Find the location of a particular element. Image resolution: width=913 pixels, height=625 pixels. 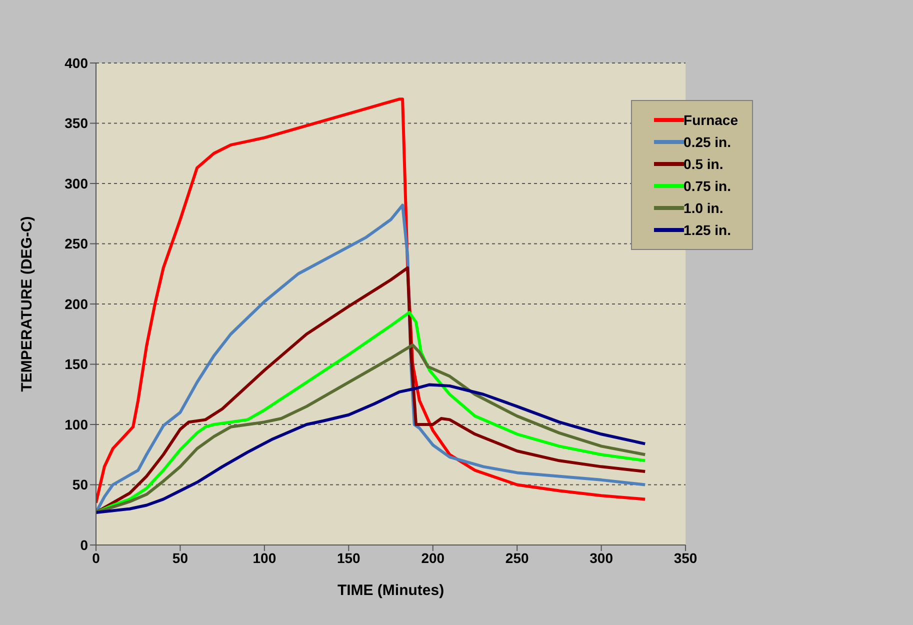

y-tick-label: 0 is located at coordinates (84, 544).